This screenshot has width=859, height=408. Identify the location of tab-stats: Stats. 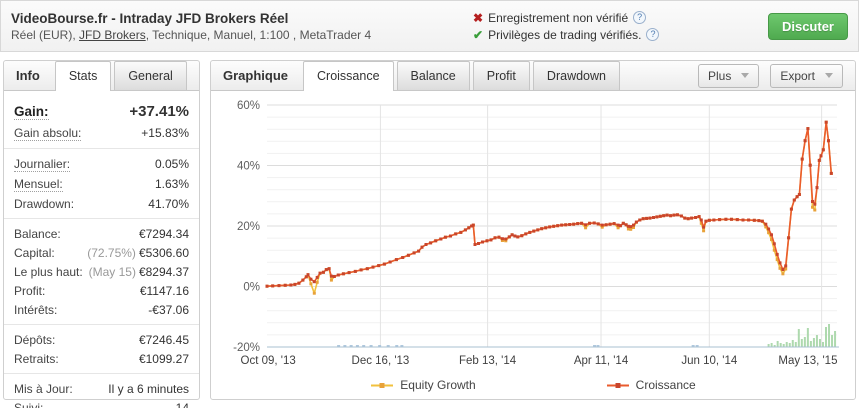
(83, 76).